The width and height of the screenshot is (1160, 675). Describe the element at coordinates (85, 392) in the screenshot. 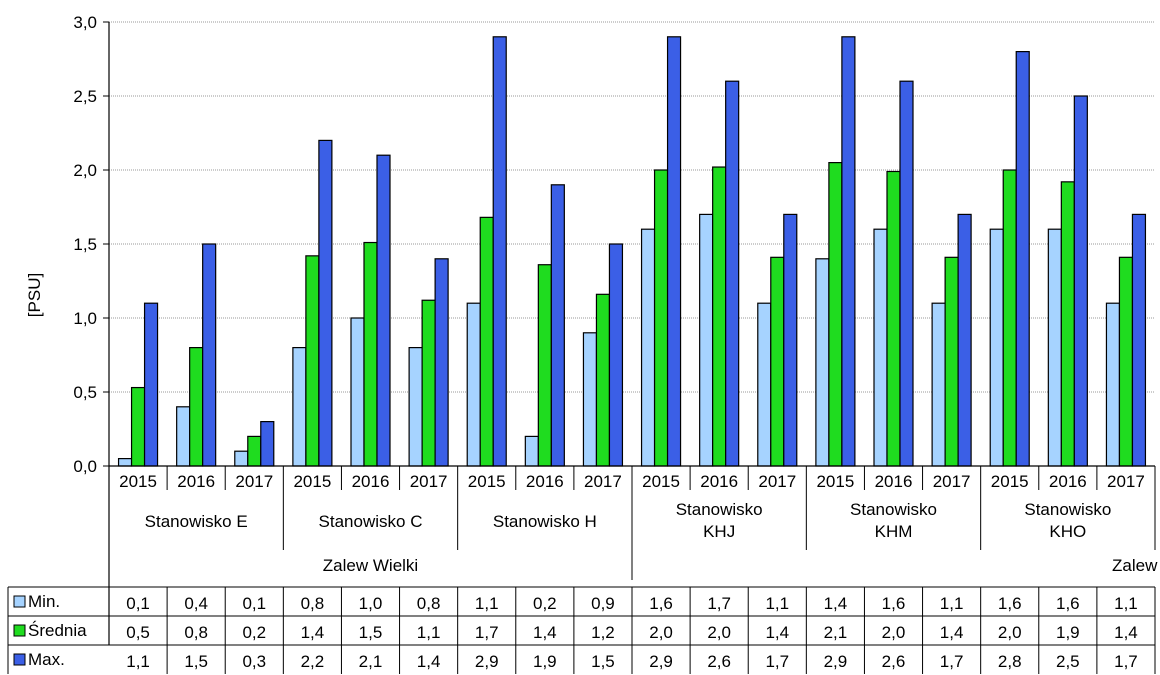

I see `y-tick-label: 0,5` at that location.